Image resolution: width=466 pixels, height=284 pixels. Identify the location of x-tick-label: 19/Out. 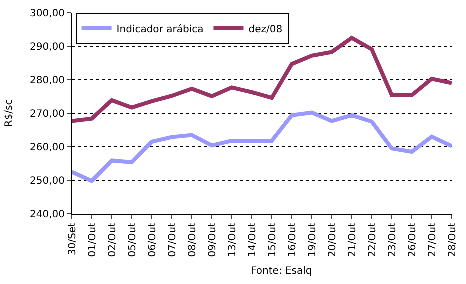
(312, 240).